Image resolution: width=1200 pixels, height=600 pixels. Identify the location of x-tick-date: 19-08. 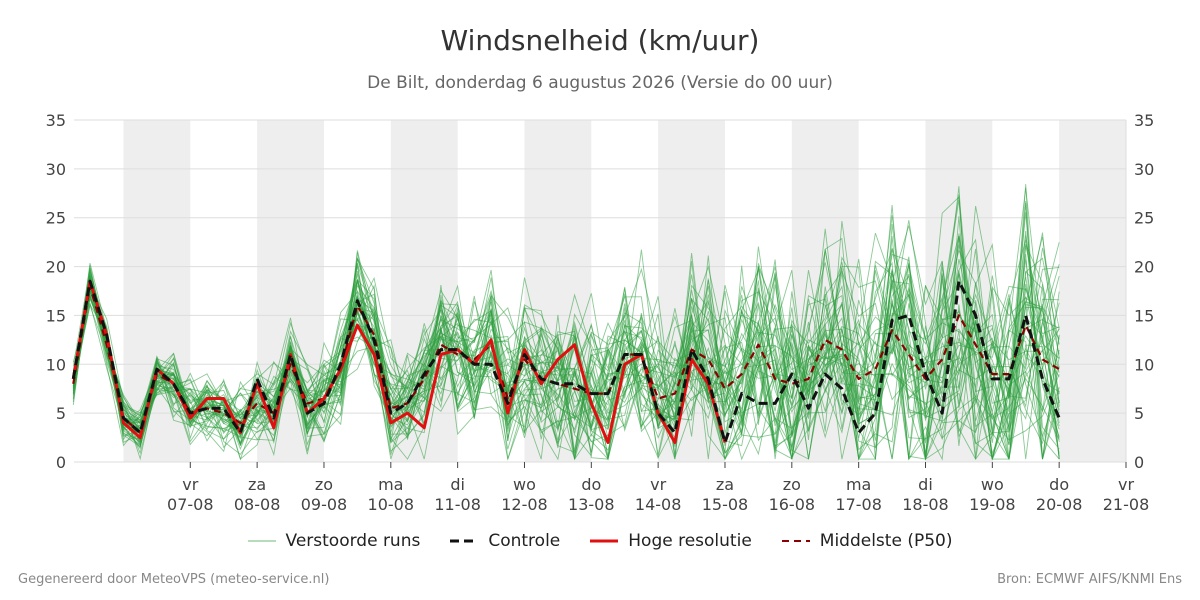
(992, 504).